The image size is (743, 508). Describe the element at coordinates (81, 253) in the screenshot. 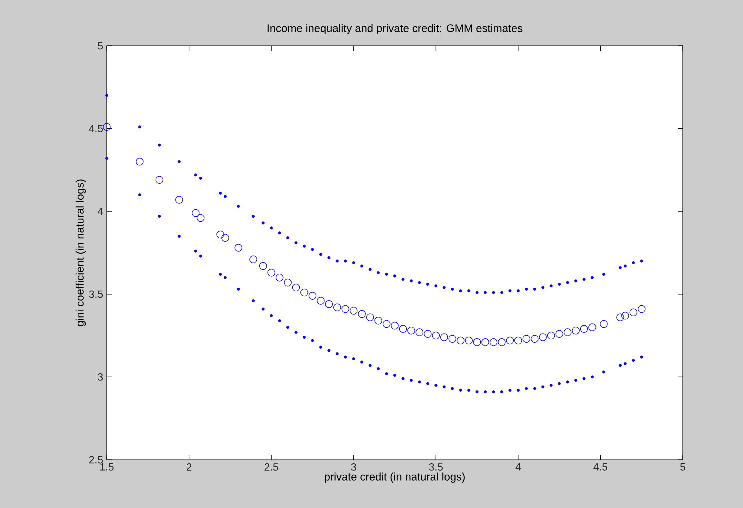

I see `y-axis-title: gini coefficient (in natural logs)` at that location.